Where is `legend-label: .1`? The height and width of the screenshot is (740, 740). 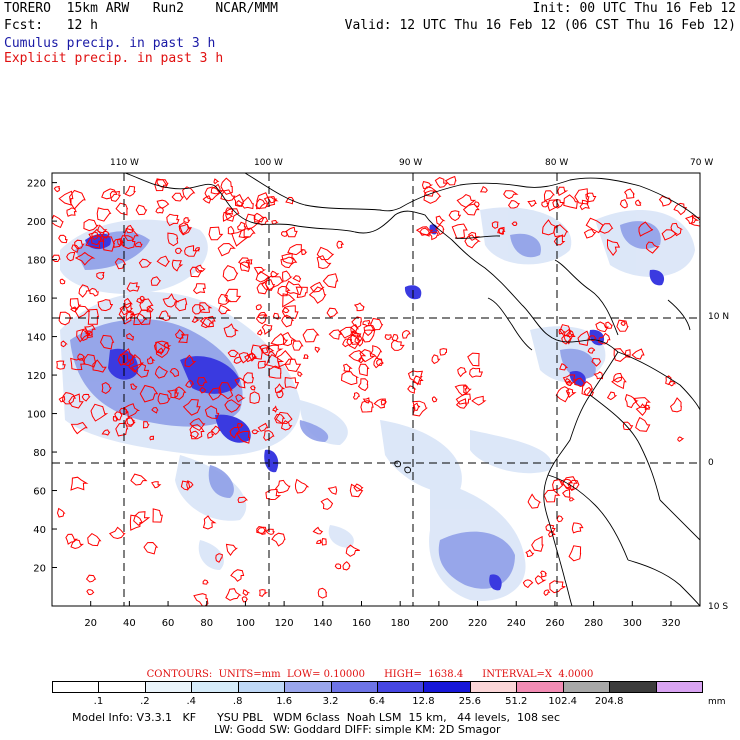
legend-label: .1 is located at coordinates (98, 701).